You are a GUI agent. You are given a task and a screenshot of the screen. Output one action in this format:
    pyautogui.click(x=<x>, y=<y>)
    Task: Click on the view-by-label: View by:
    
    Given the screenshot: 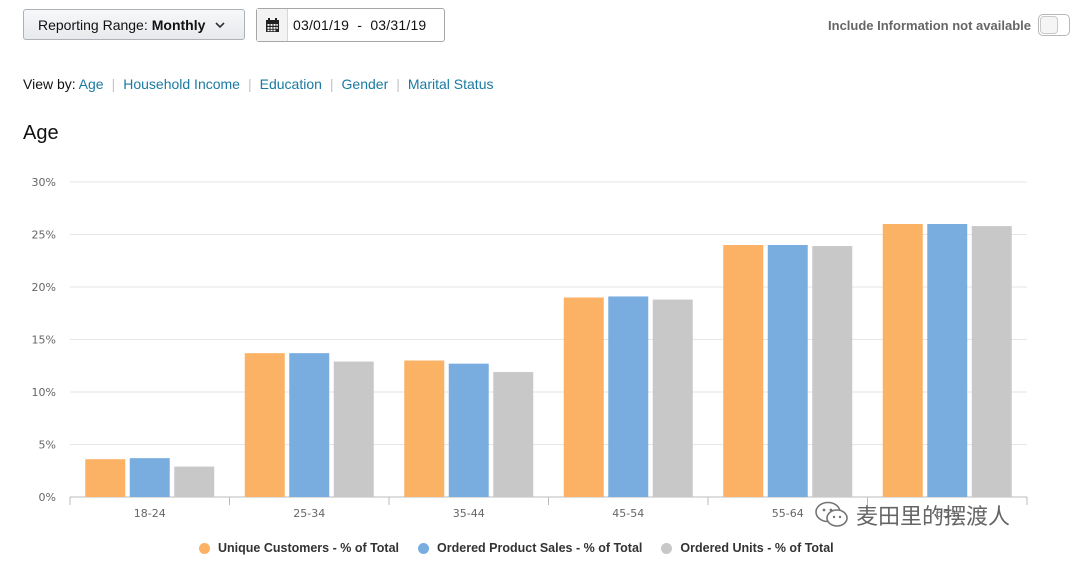 What is the action you would take?
    pyautogui.click(x=49, y=84)
    